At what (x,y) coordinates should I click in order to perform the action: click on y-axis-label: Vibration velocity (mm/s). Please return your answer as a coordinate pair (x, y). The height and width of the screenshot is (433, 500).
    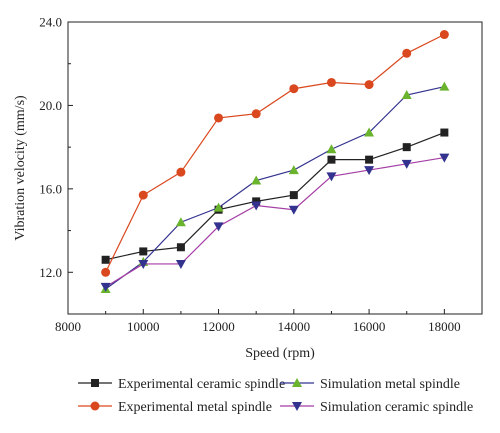
    Looking at the image, I should click on (20, 168).